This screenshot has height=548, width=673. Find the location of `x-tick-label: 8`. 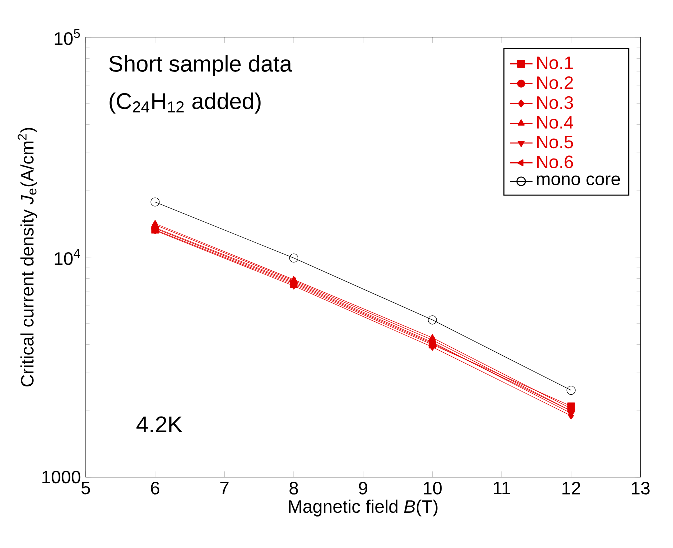

x-tick-label: 8 is located at coordinates (294, 488).